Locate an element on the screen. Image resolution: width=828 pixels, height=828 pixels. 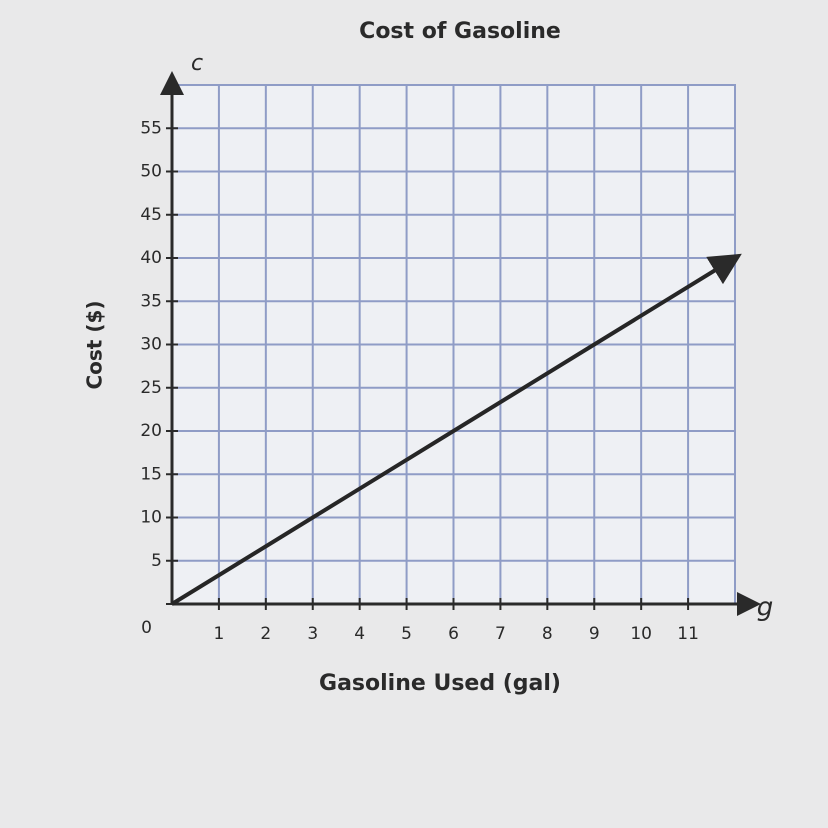
x-tick-label: 5 is located at coordinates (406, 634).